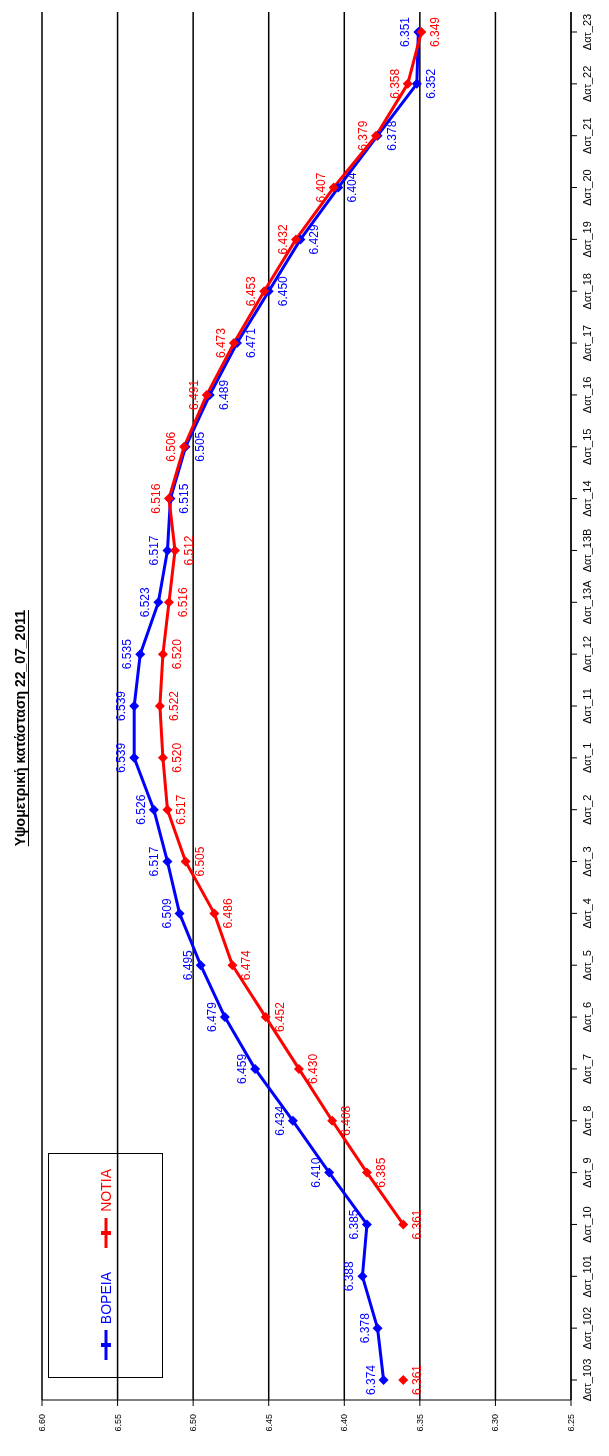  Describe the element at coordinates (282, 239) in the screenshot. I see `data-label: 6.432` at that location.